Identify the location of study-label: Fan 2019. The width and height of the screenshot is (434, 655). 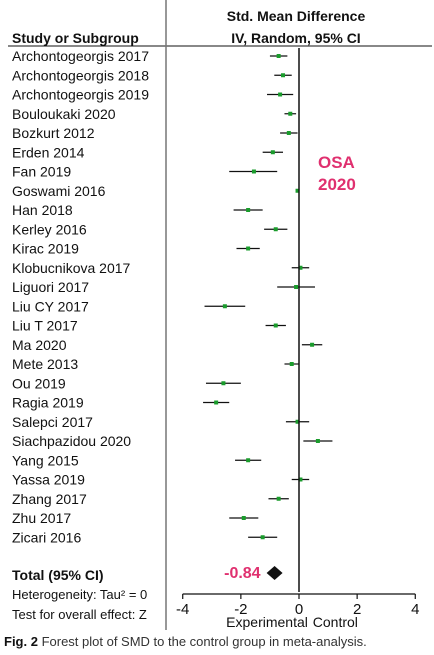
(41, 172).